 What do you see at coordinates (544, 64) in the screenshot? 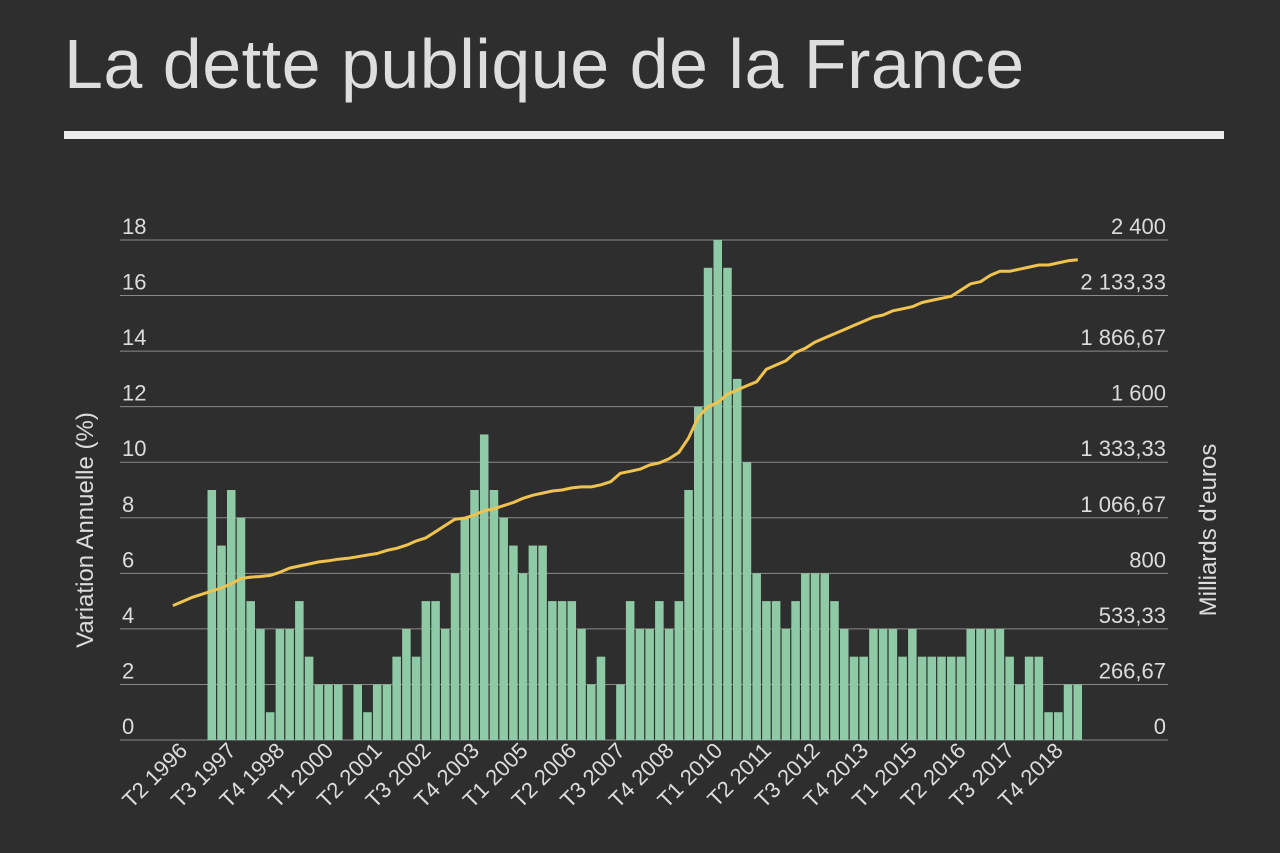
I see `page-title: La dette publique de la France` at bounding box center [544, 64].